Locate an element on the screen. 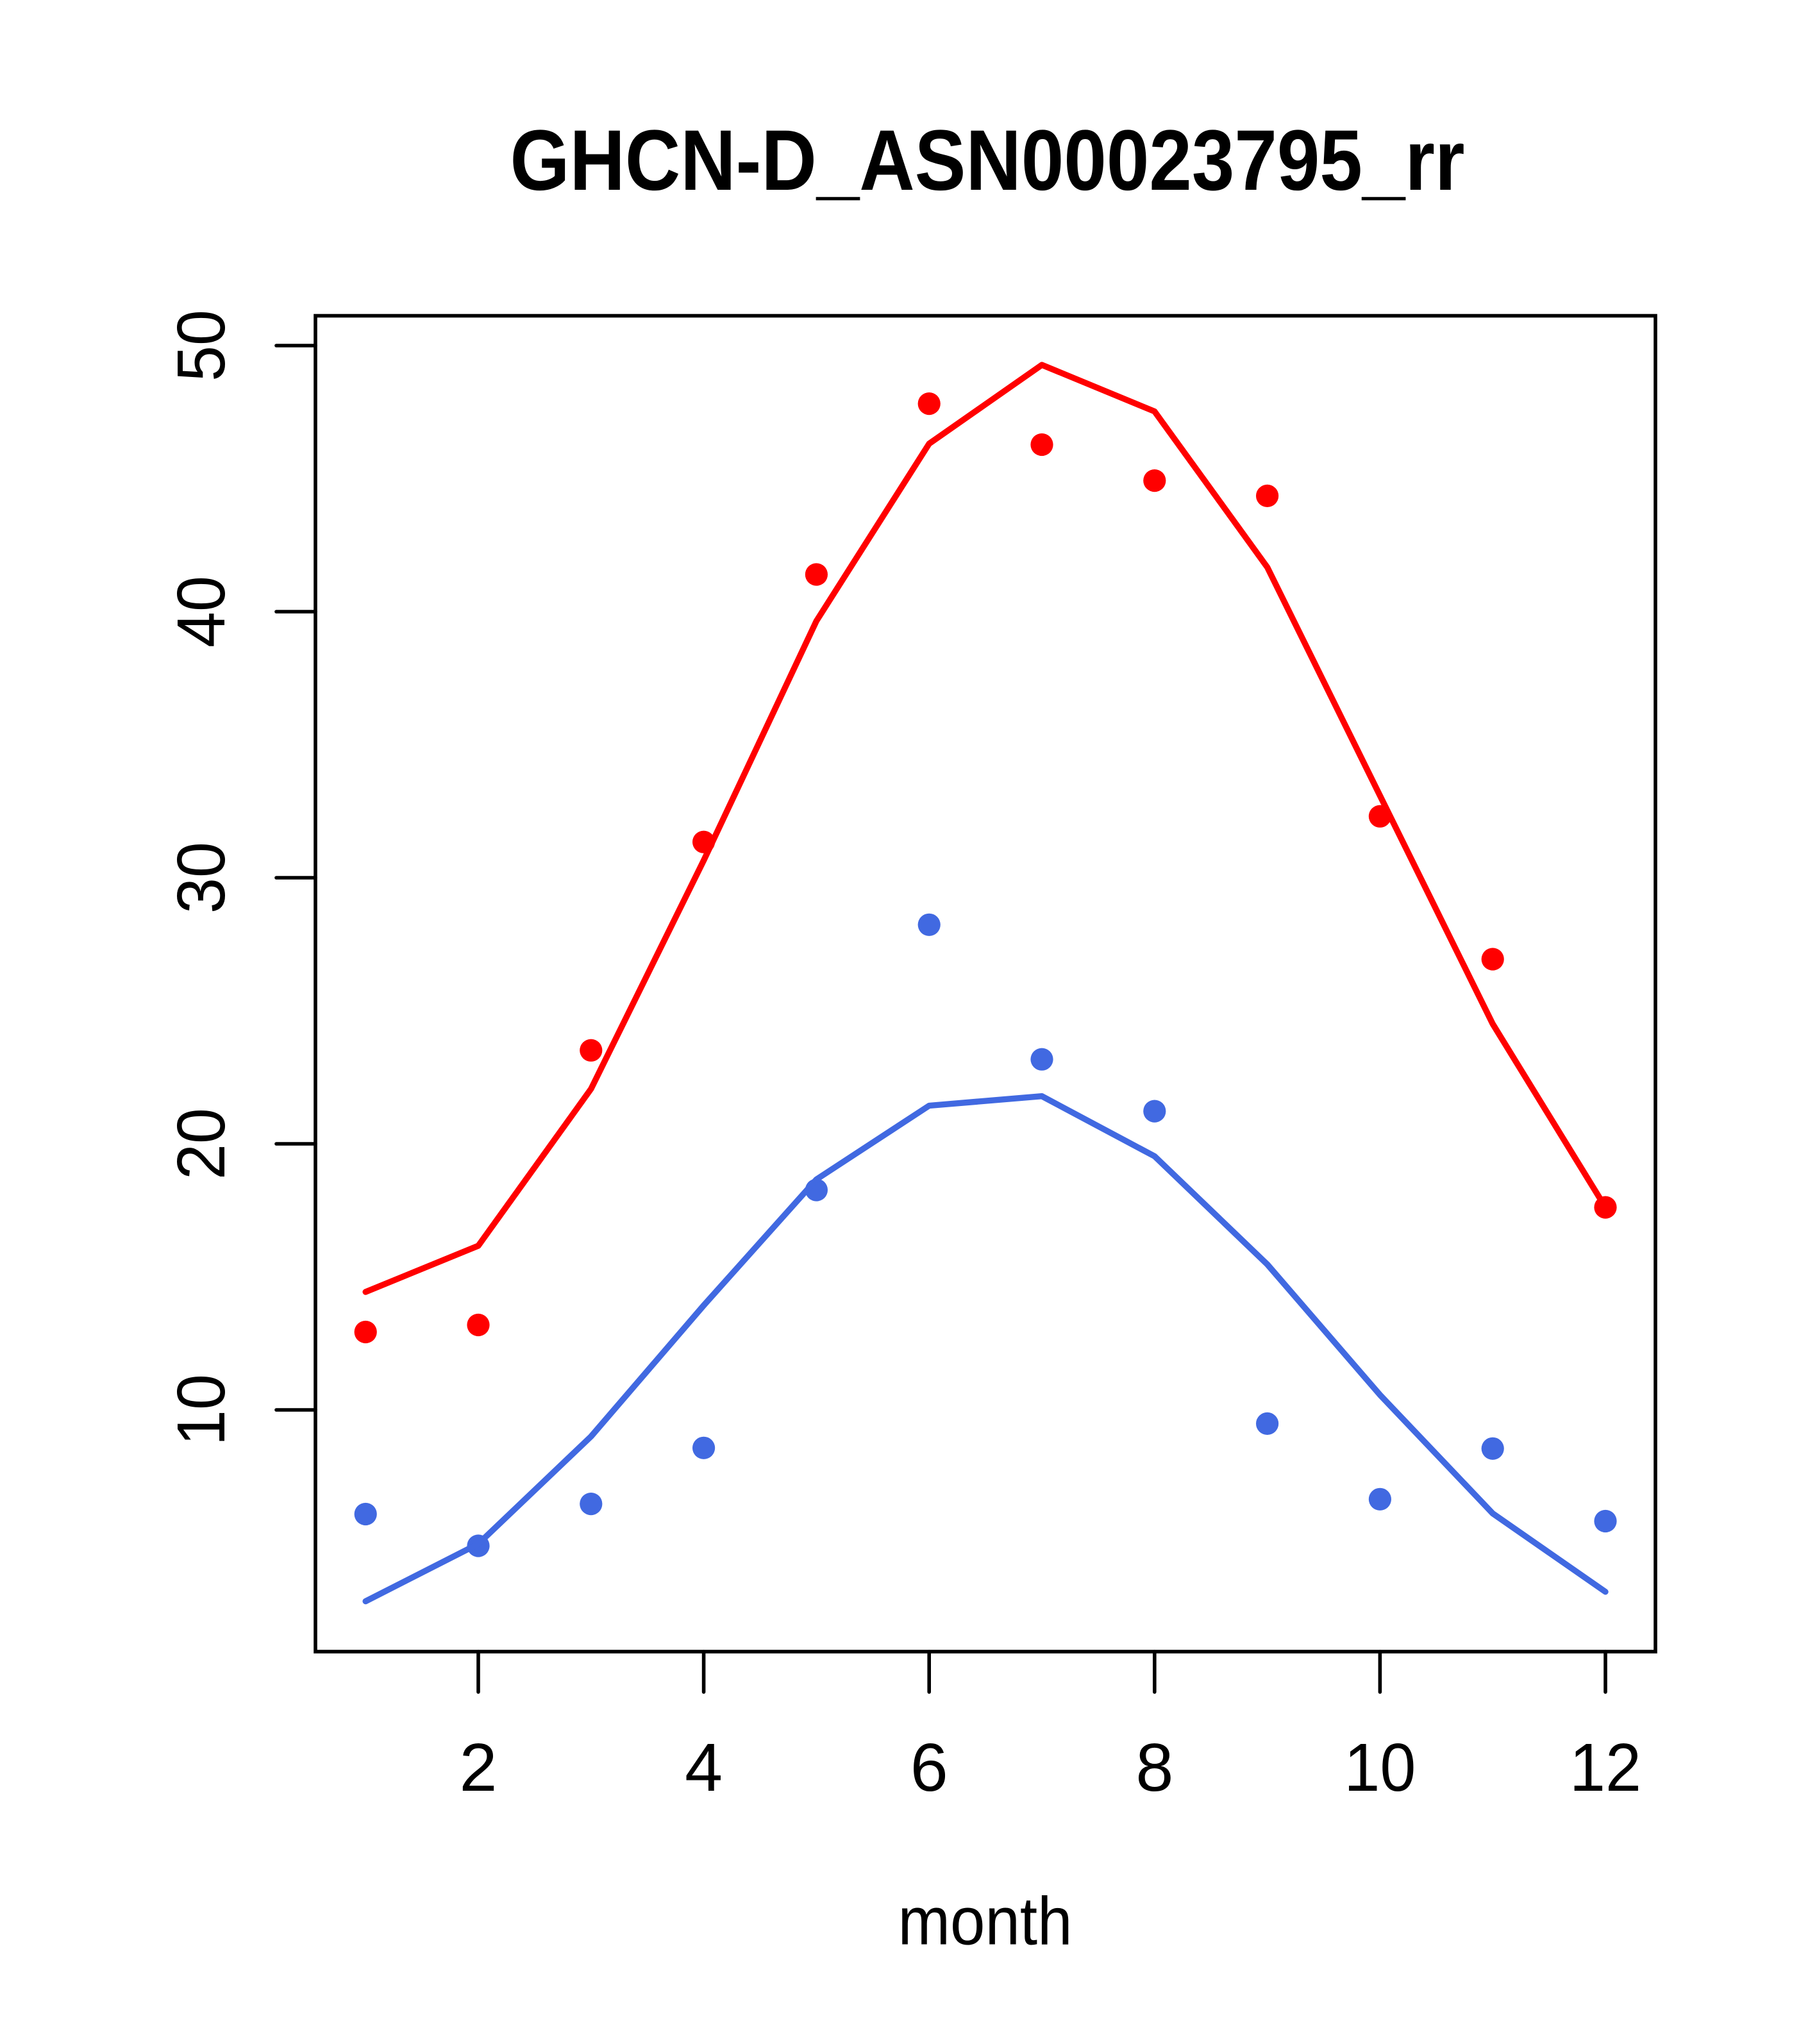  svg-text: 30 is located at coordinates (201, 878).